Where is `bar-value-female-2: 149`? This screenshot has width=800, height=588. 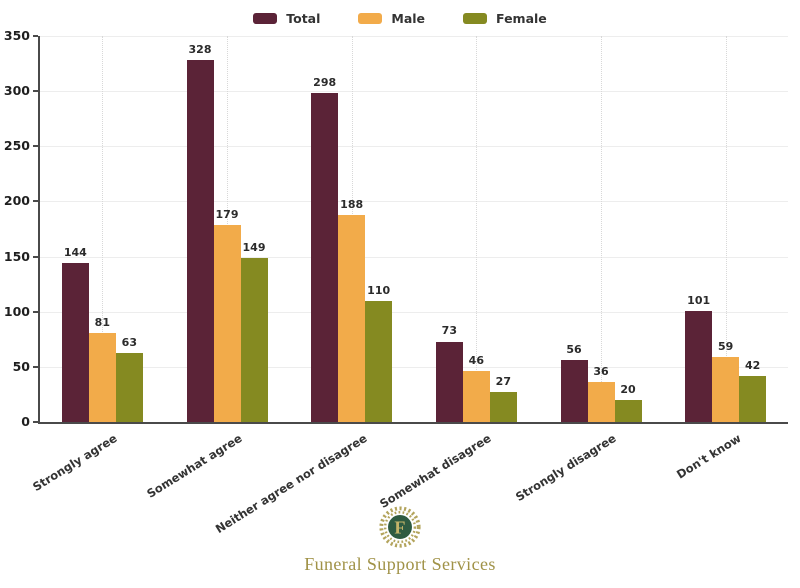 bar-value-female-2: 149 is located at coordinates (254, 247).